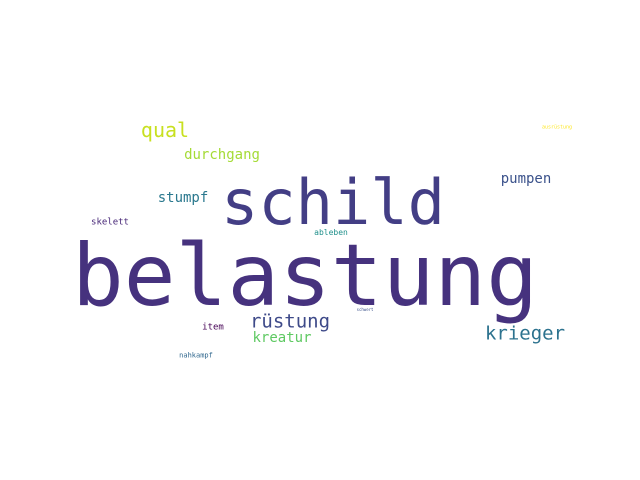 Image resolution: width=640 pixels, height=480 pixels. Describe the element at coordinates (165, 130) in the screenshot. I see `word-qual: qual` at that location.